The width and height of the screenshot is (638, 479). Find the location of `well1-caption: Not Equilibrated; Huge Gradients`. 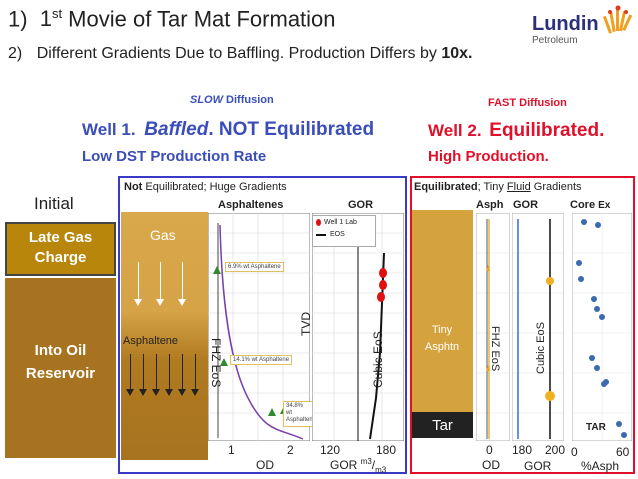

well1-caption: Not Equilibrated; Huge Gradients is located at coordinates (205, 187).